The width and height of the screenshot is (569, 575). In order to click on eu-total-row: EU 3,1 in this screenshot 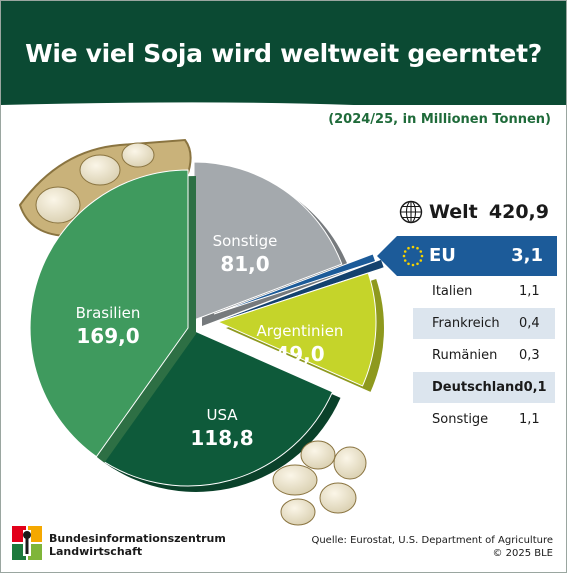, I will do `click(467, 256)`.